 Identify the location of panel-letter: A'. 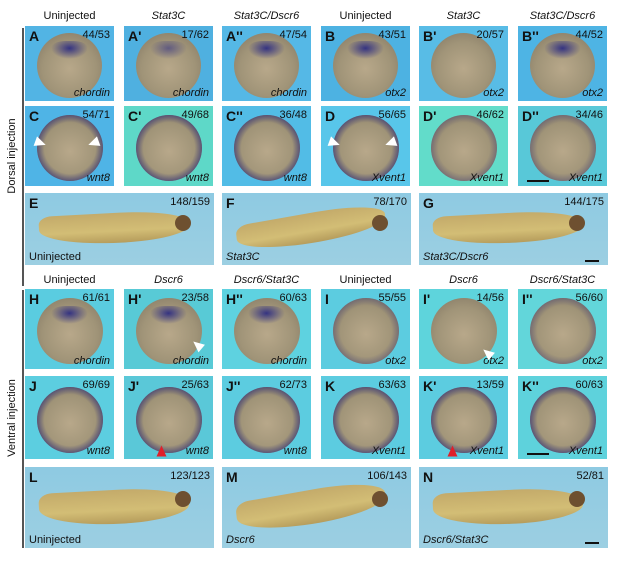
(135, 36).